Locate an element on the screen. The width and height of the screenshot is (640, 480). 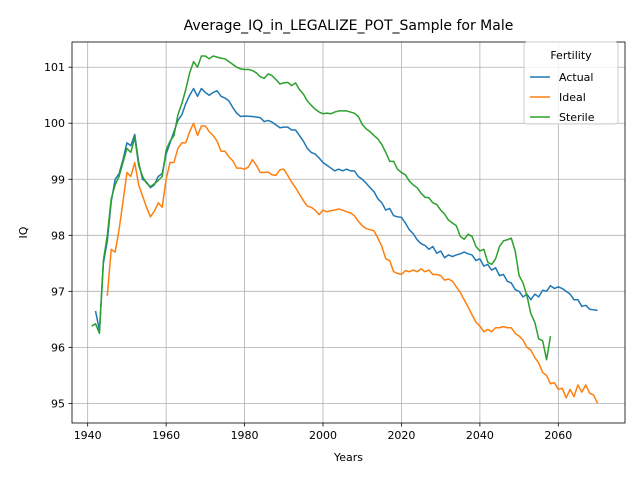
legend-title: Fertility is located at coordinates (571, 55).